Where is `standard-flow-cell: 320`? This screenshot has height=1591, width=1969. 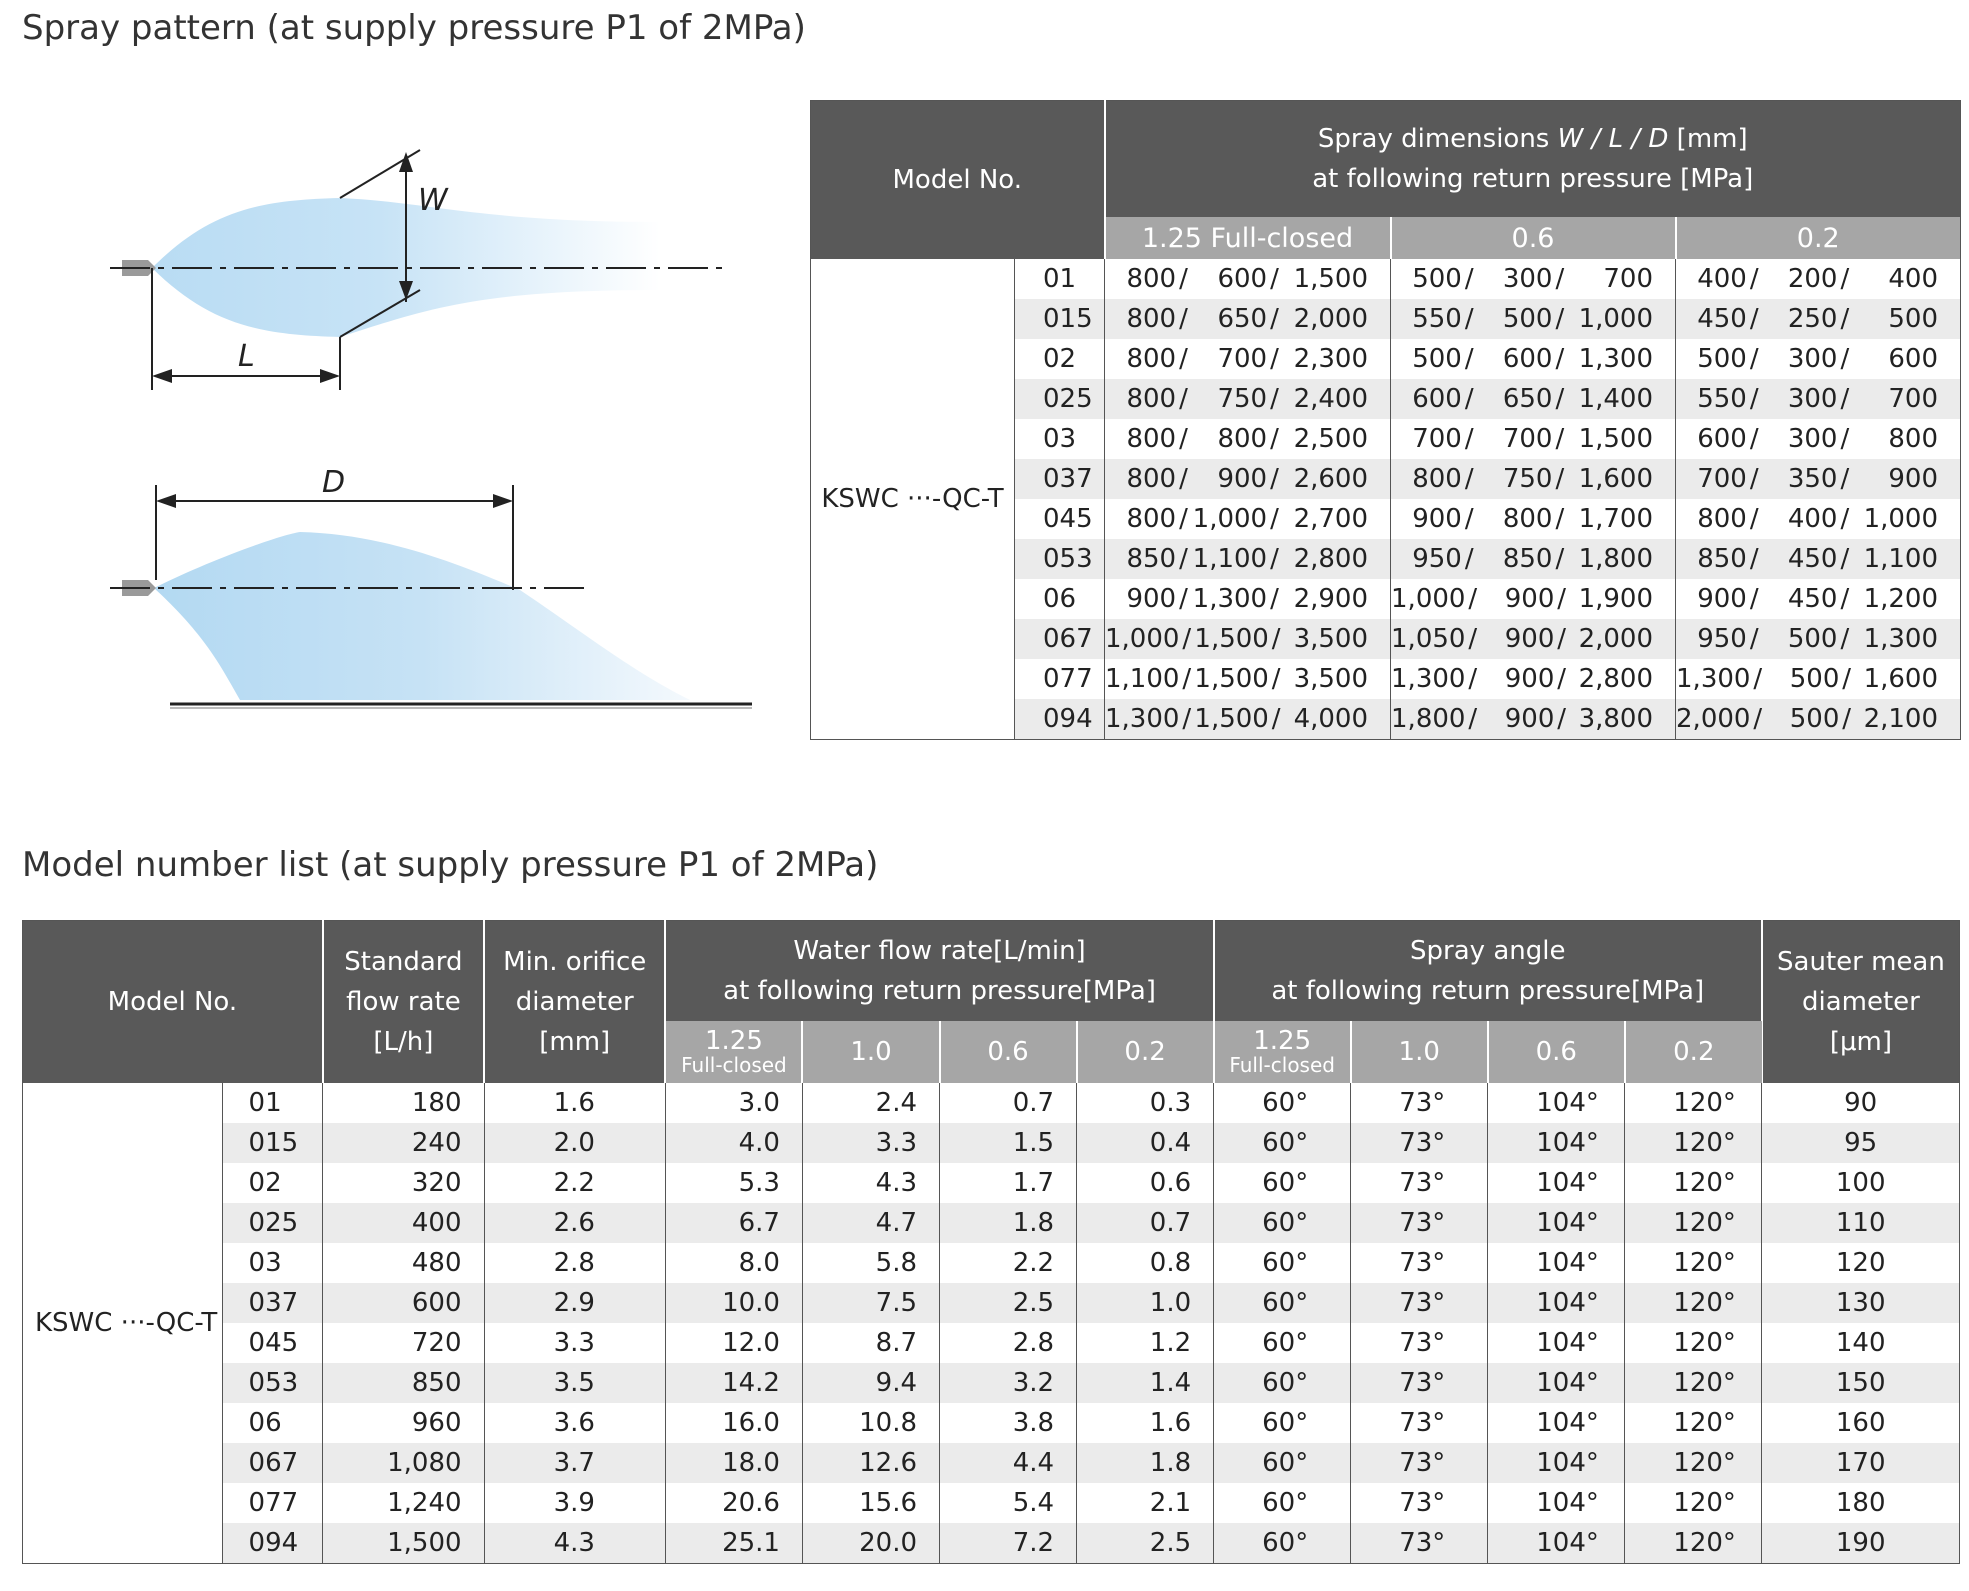
standard-flow-cell: 320 is located at coordinates (403, 1183).